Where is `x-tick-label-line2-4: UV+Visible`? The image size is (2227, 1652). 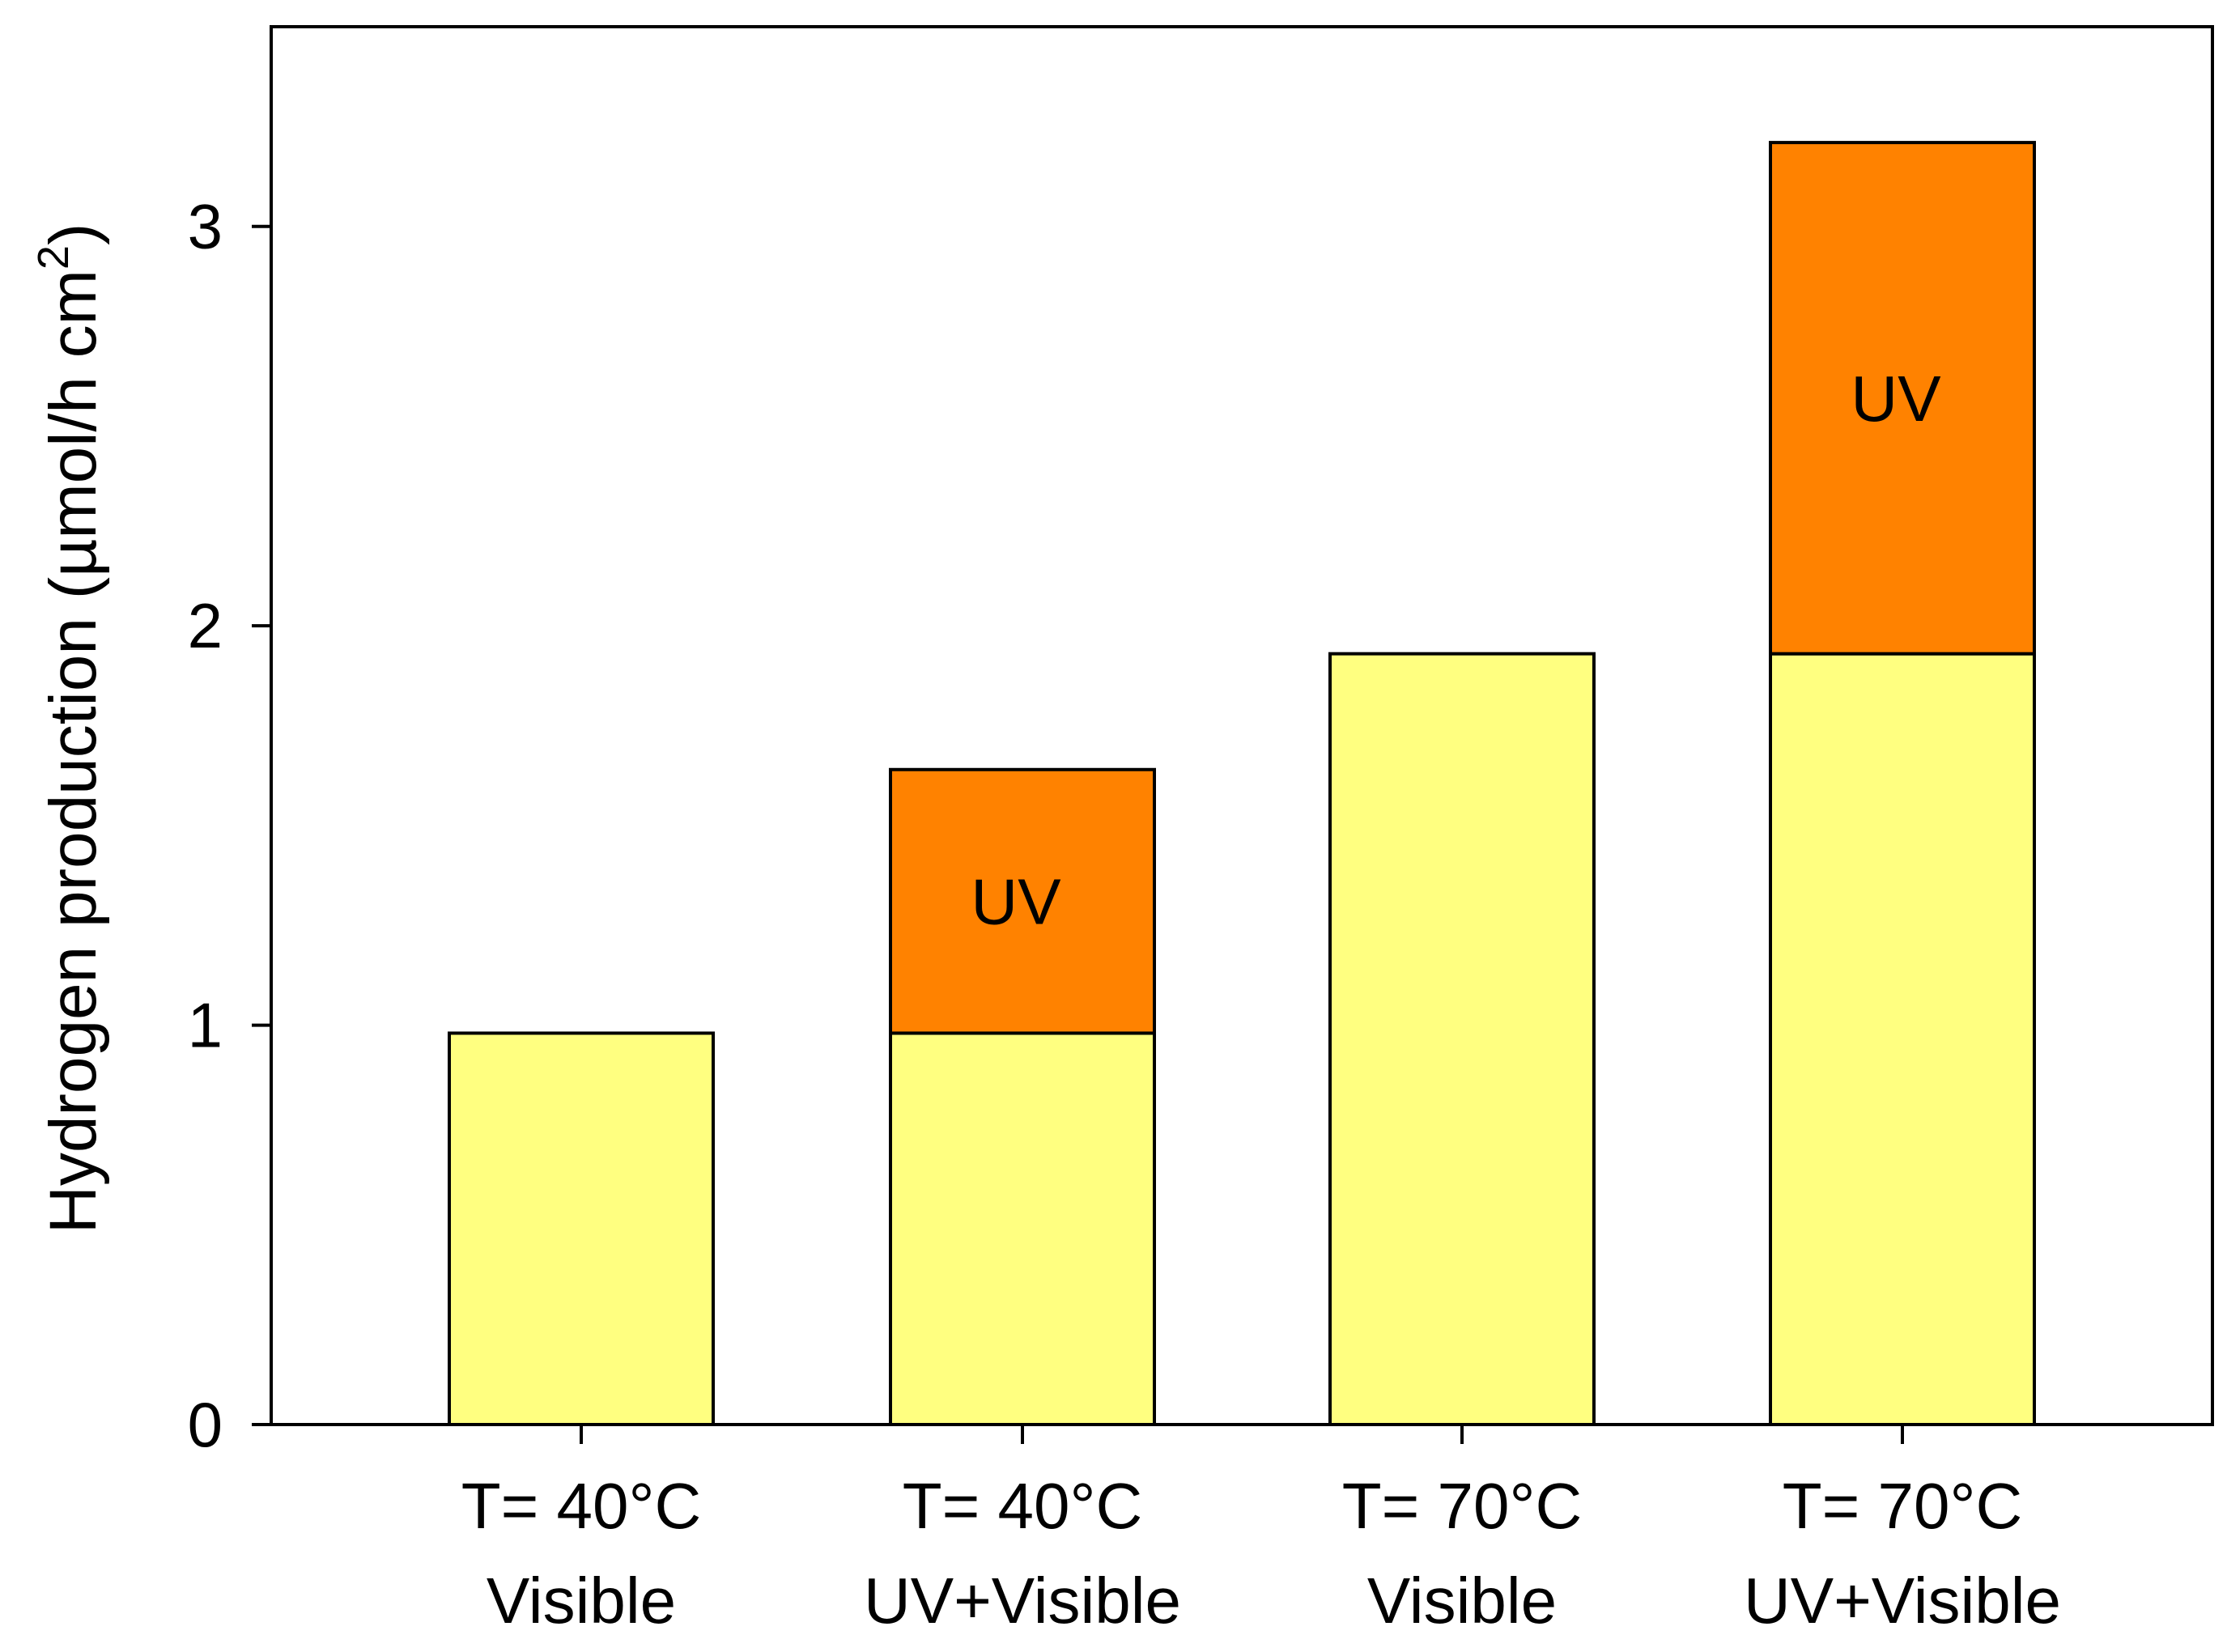 x-tick-label-line2-4: UV+Visible is located at coordinates (1903, 1601).